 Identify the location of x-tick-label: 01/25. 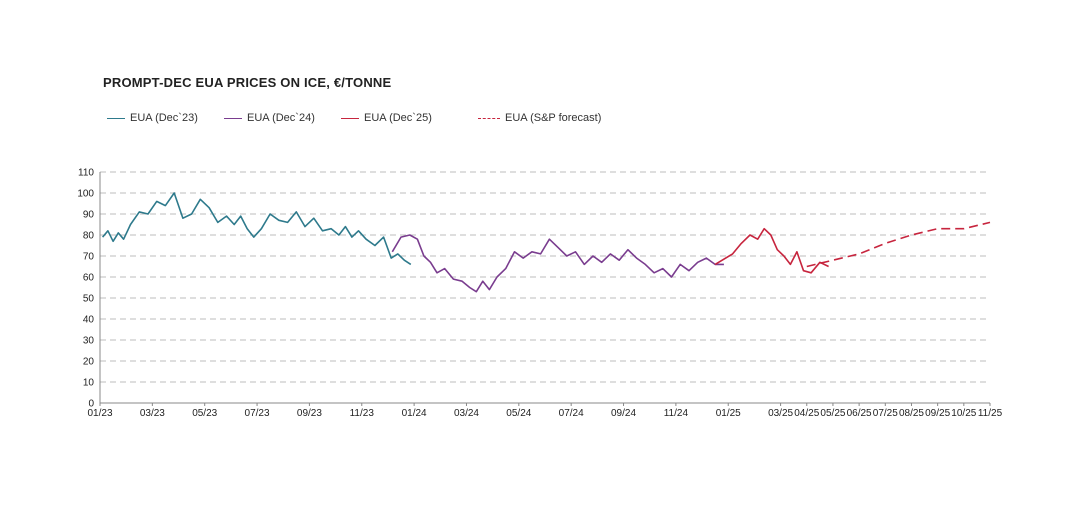
(728, 413).